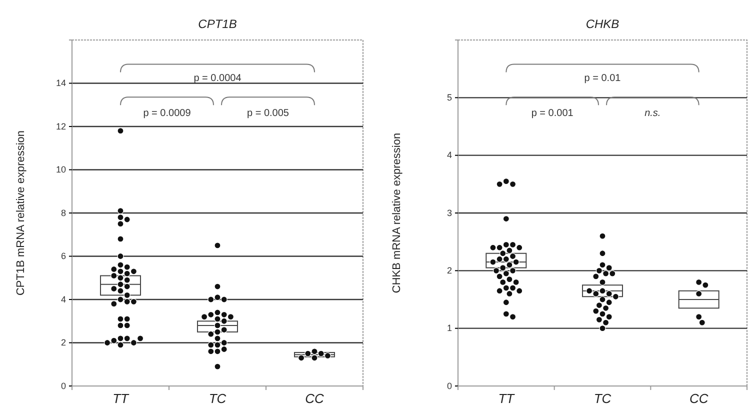  Describe the element at coordinates (63, 213) in the screenshot. I see `y-tick-label: 8` at that location.